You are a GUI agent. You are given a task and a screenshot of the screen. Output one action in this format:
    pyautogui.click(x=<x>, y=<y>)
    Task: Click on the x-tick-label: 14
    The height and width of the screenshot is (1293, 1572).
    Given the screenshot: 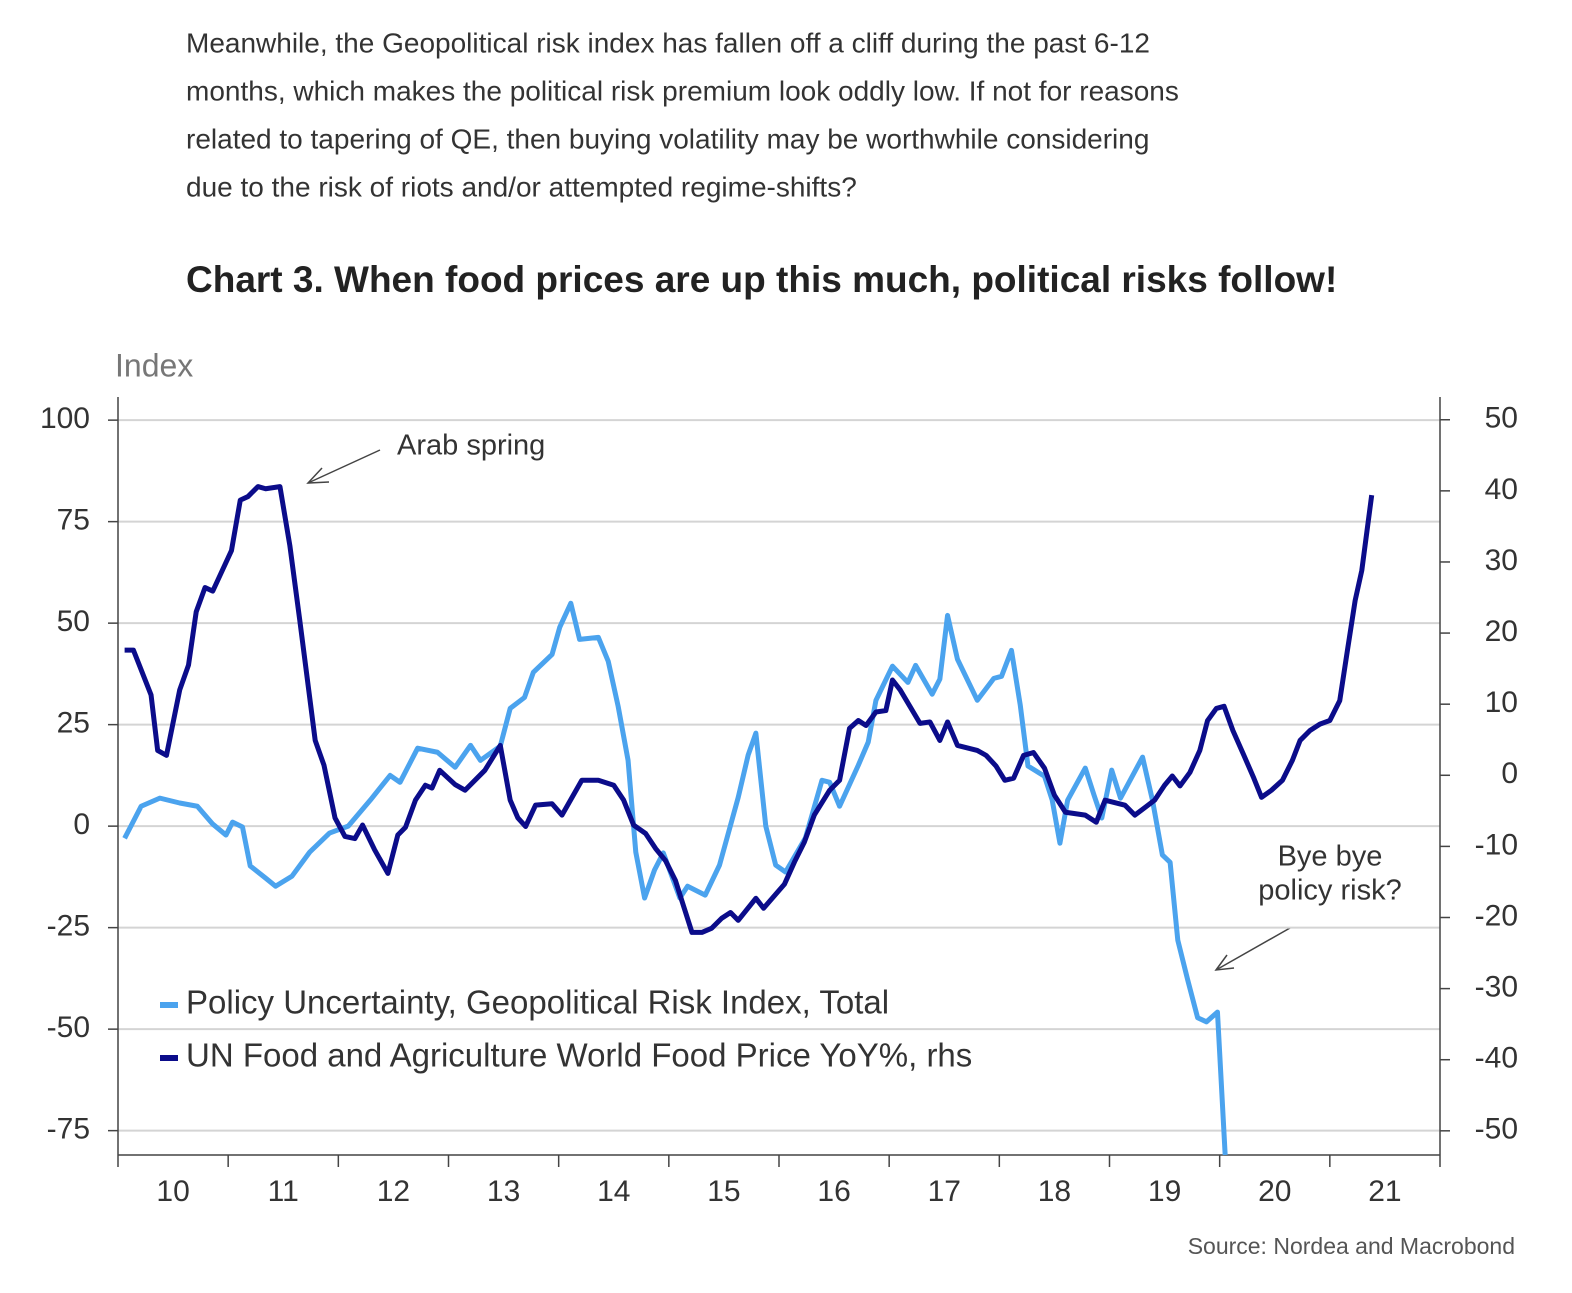 What is the action you would take?
    pyautogui.click(x=613, y=1191)
    